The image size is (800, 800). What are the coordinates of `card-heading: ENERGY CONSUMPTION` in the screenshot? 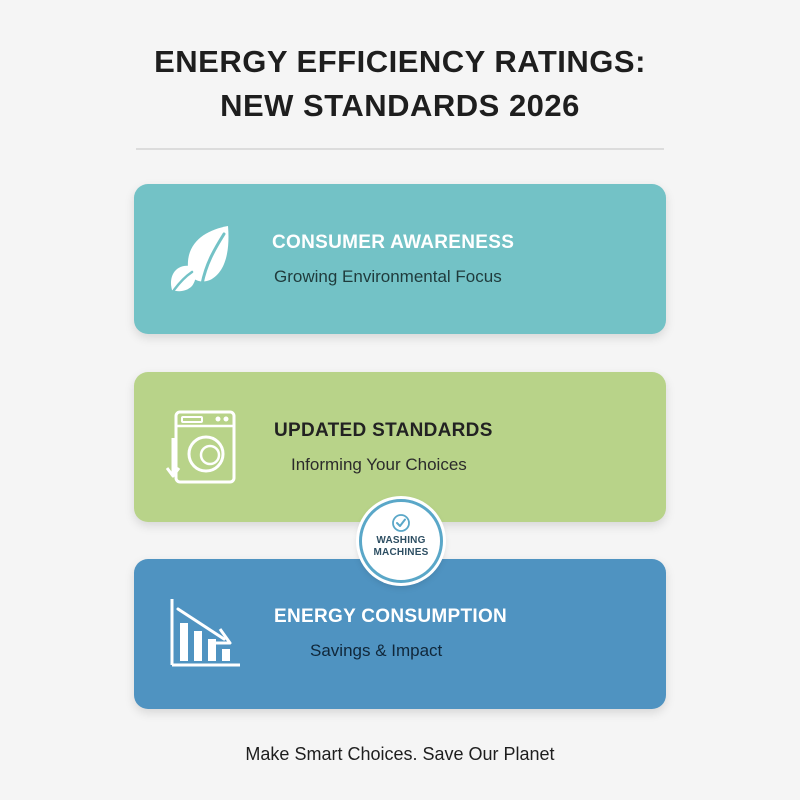 It's located at (391, 616).